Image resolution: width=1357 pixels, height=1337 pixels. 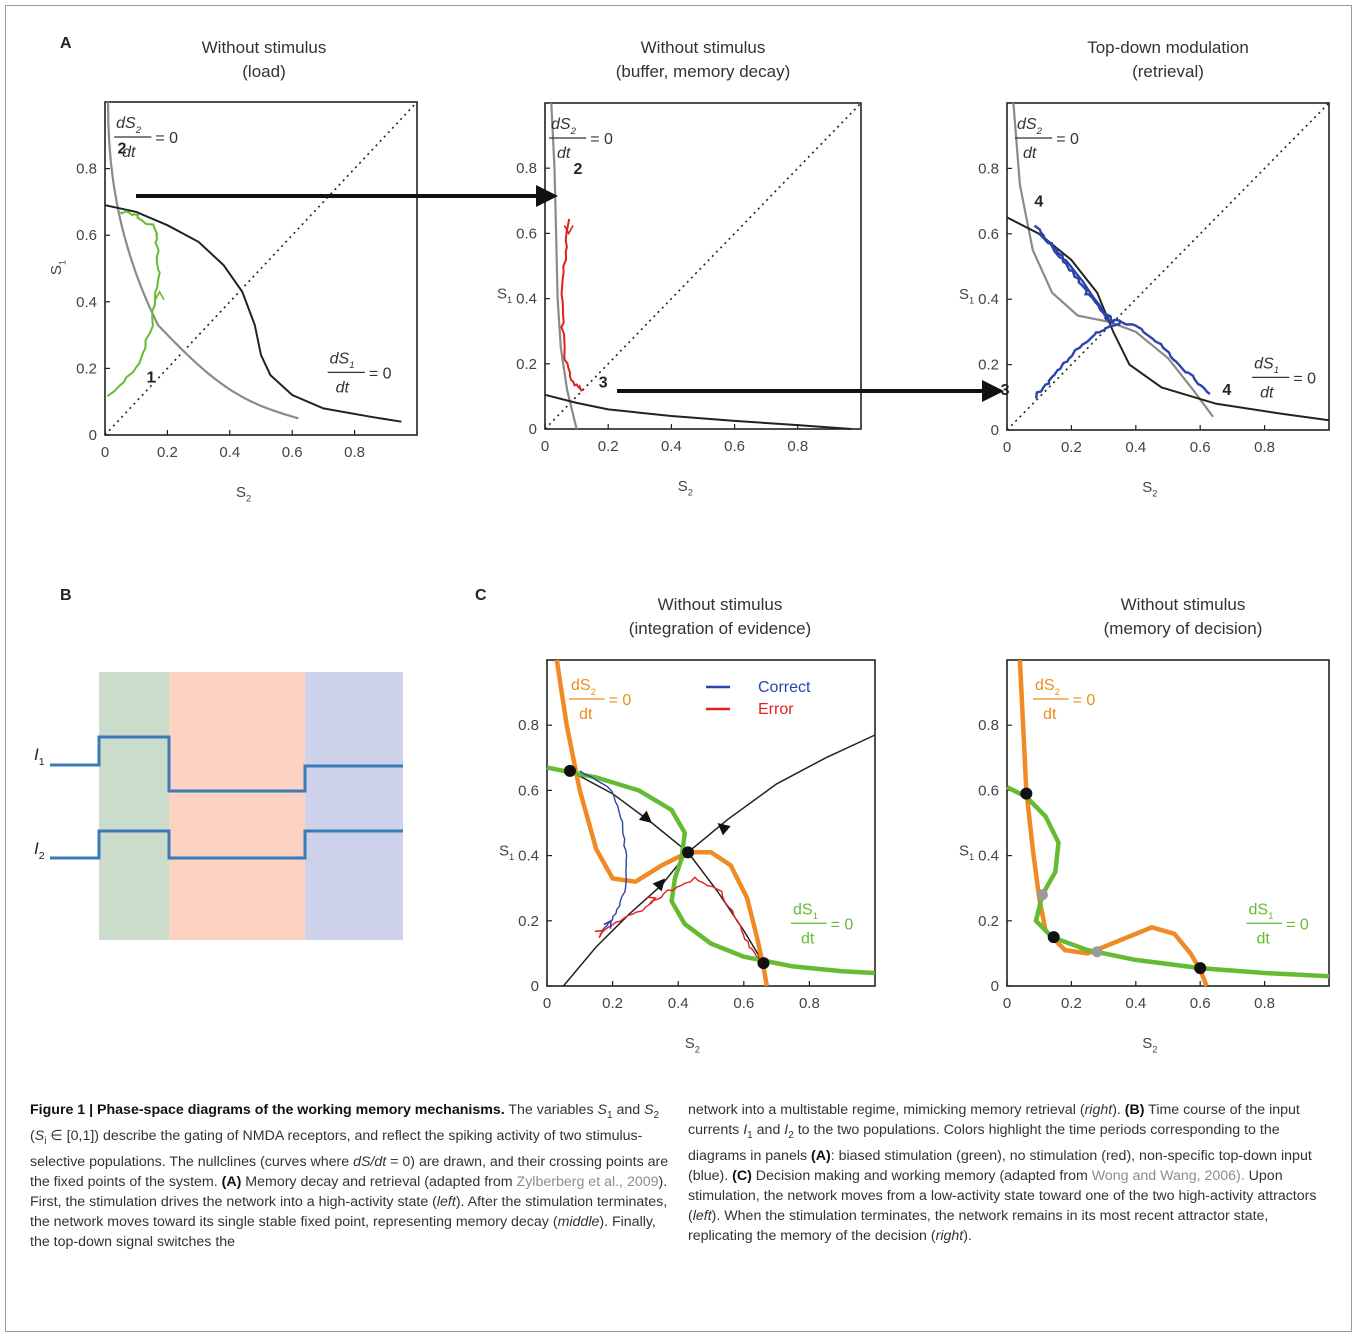 What do you see at coordinates (66, 595) in the screenshot?
I see `panel-letter-b: B` at bounding box center [66, 595].